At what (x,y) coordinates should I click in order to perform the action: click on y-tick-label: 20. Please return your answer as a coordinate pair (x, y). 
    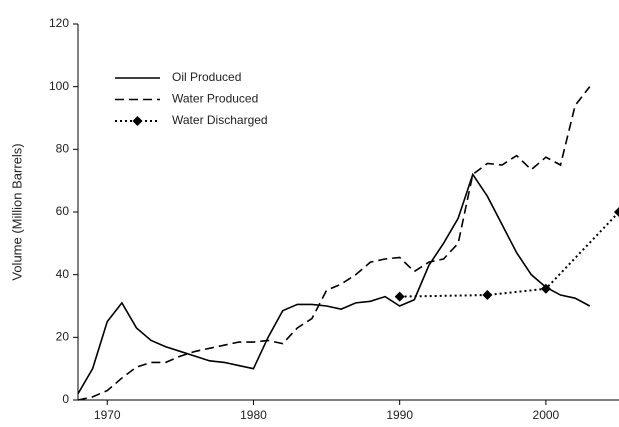
    Looking at the image, I should click on (63, 337).